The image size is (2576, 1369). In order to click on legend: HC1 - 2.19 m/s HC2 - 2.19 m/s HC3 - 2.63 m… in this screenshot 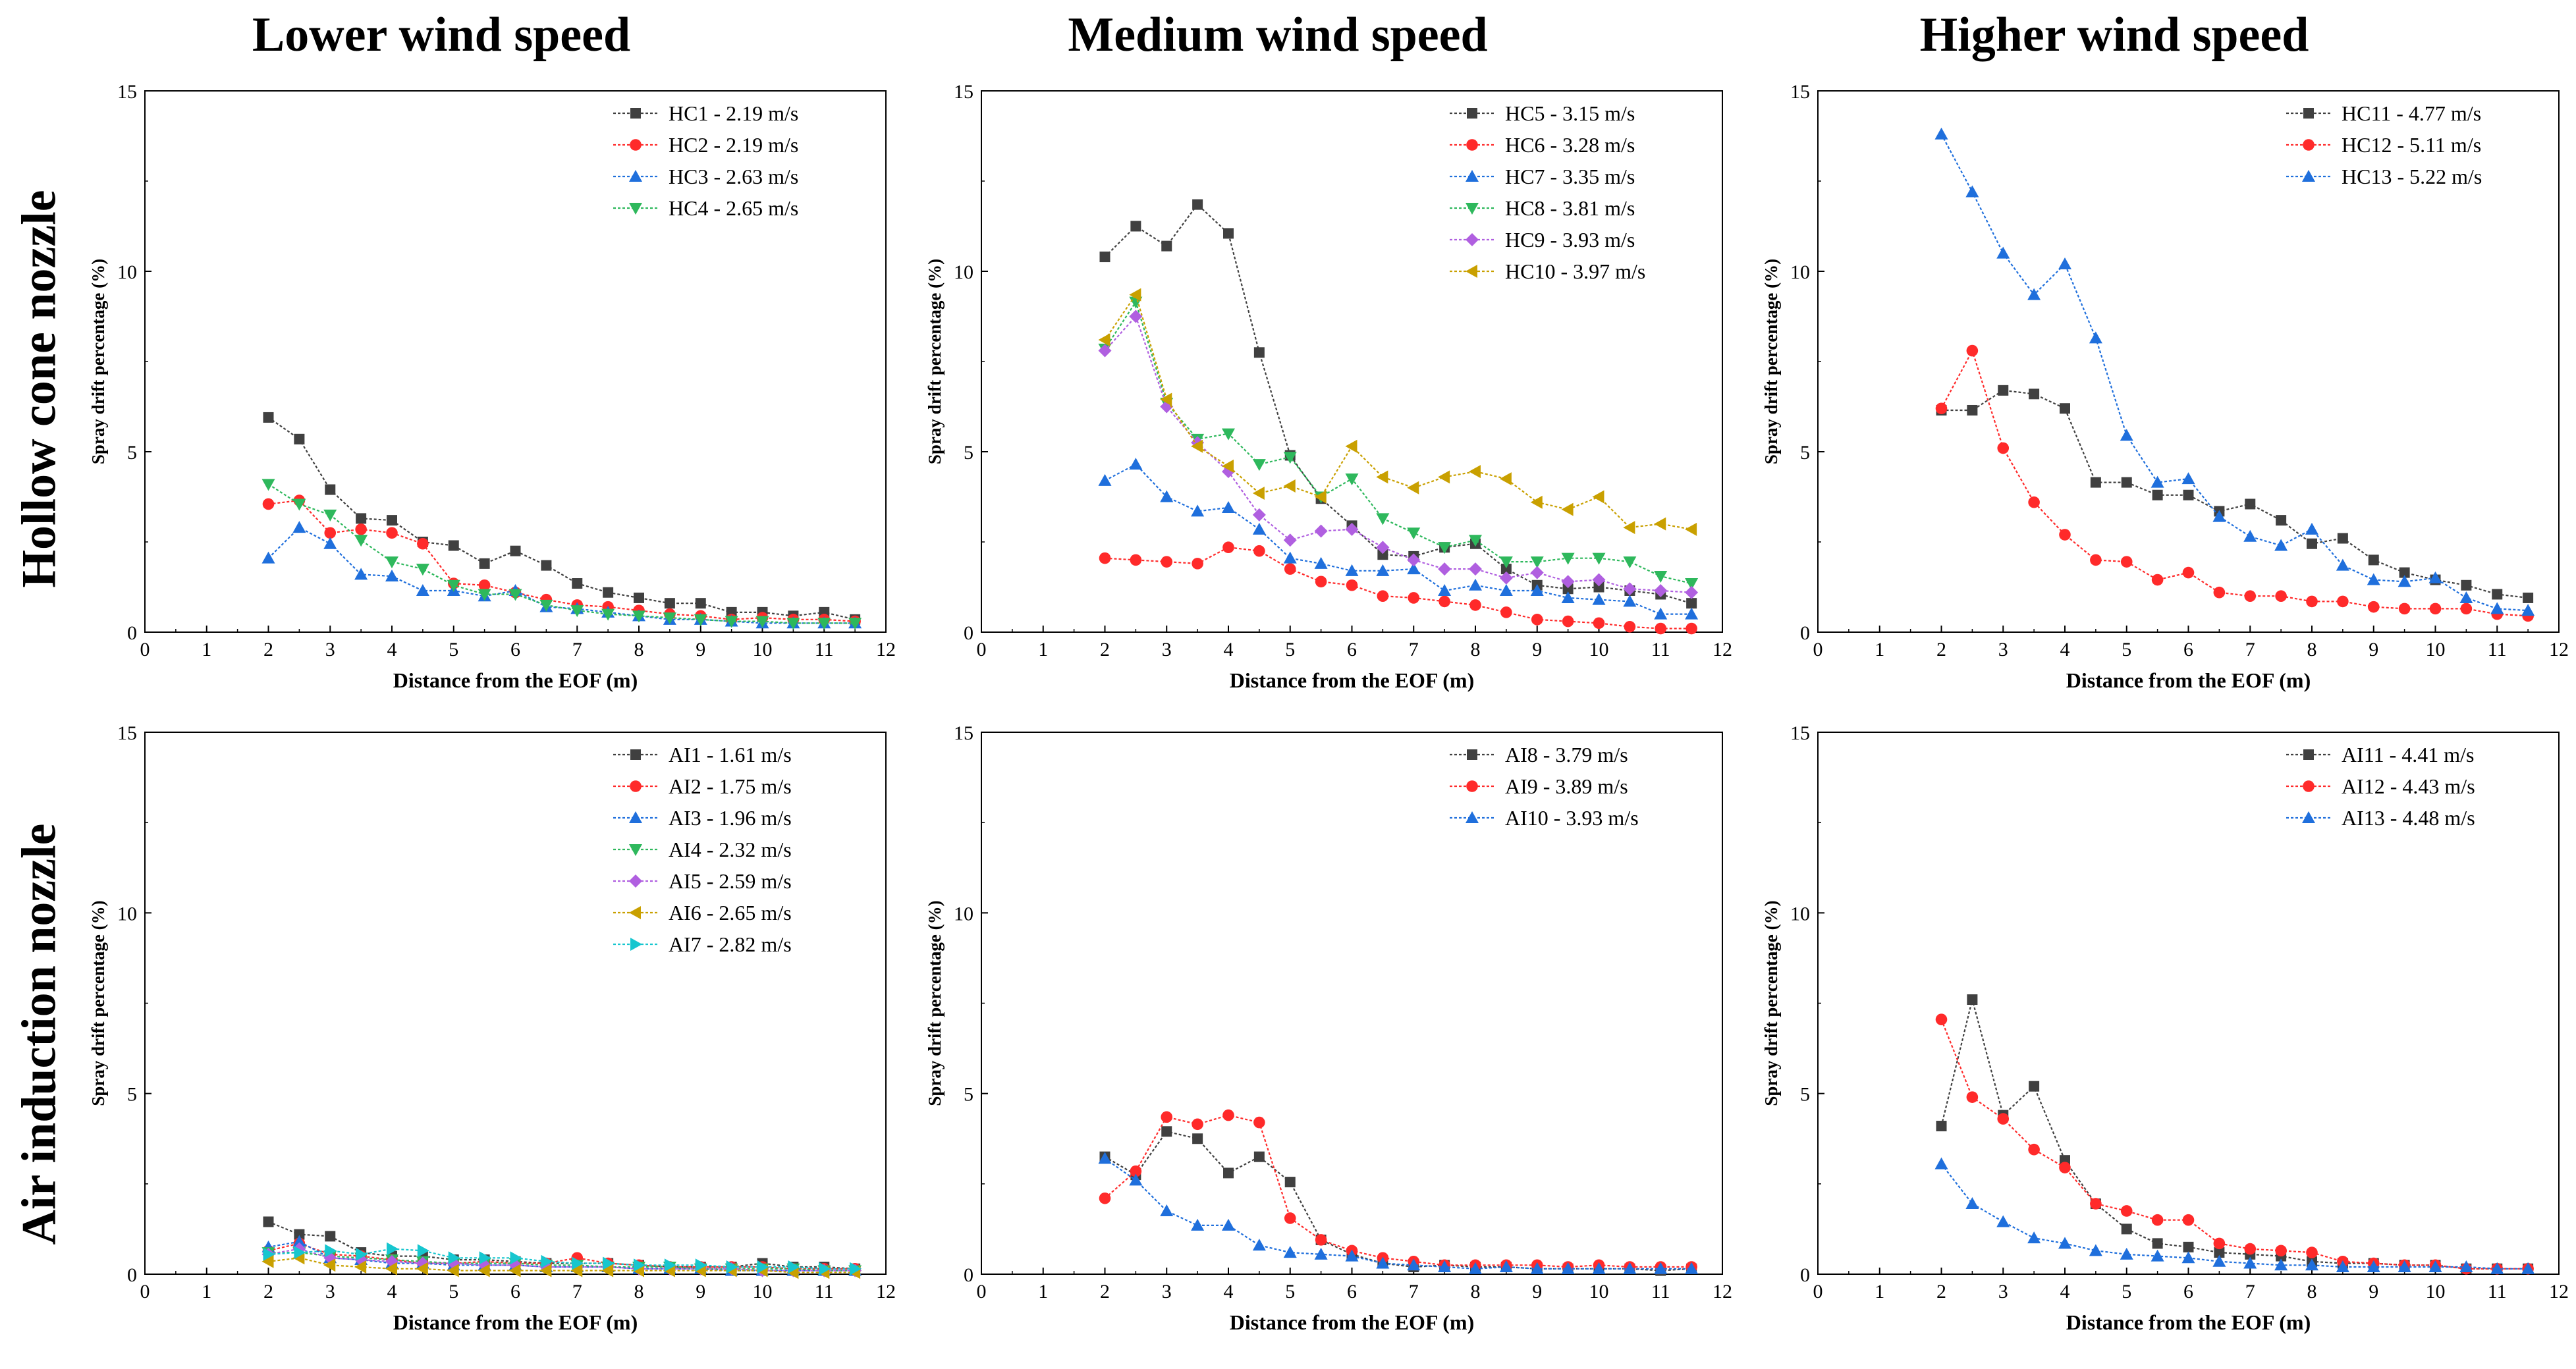, I will do `click(705, 160)`.